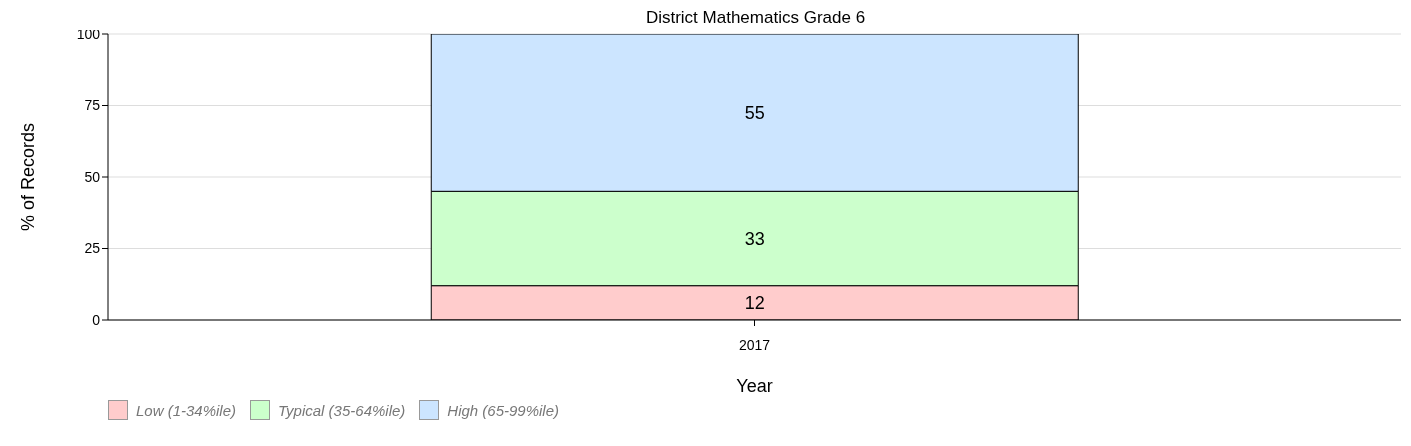  What do you see at coordinates (754, 238) in the screenshot?
I see `data-label: 33` at bounding box center [754, 238].